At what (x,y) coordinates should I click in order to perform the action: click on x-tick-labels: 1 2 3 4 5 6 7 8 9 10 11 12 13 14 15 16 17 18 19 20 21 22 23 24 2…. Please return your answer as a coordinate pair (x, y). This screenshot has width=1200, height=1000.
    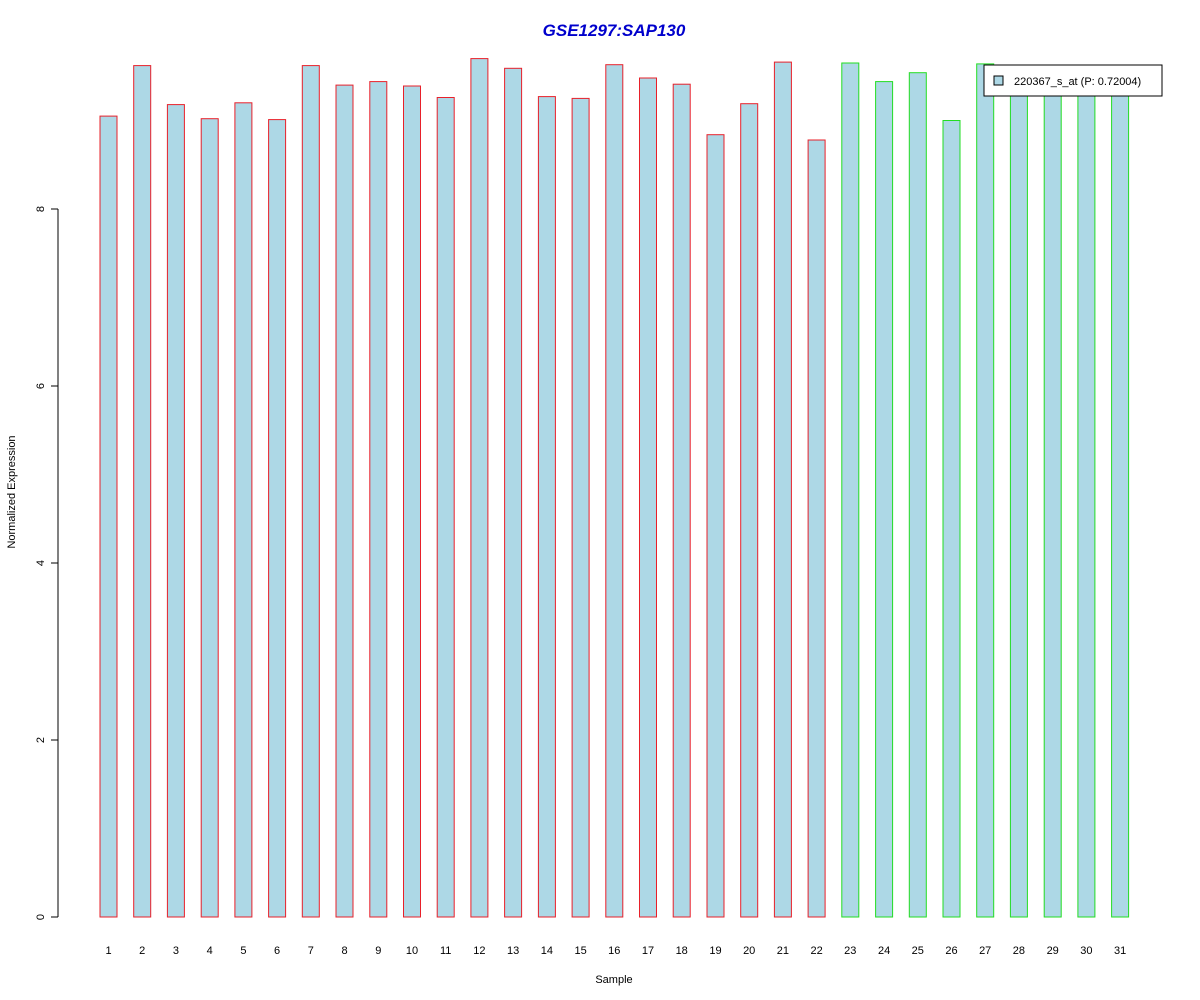
    Looking at the image, I should click on (615, 951).